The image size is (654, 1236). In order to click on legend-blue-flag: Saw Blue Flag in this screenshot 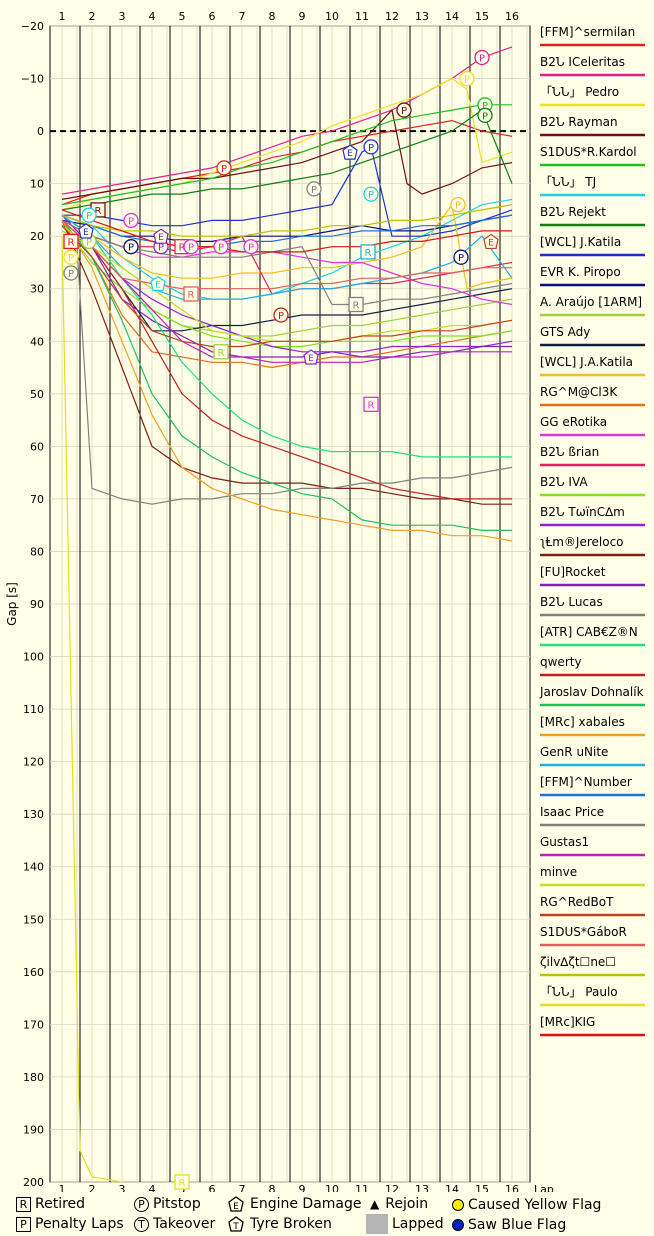, I will do `click(509, 1225)`.